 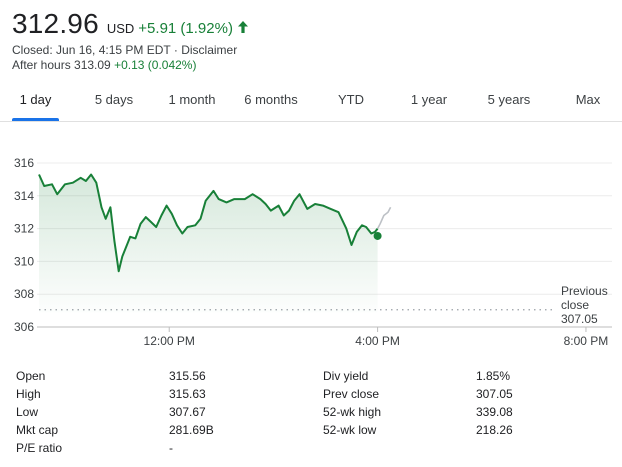 What do you see at coordinates (27, 412) in the screenshot?
I see `stat-label: Low` at bounding box center [27, 412].